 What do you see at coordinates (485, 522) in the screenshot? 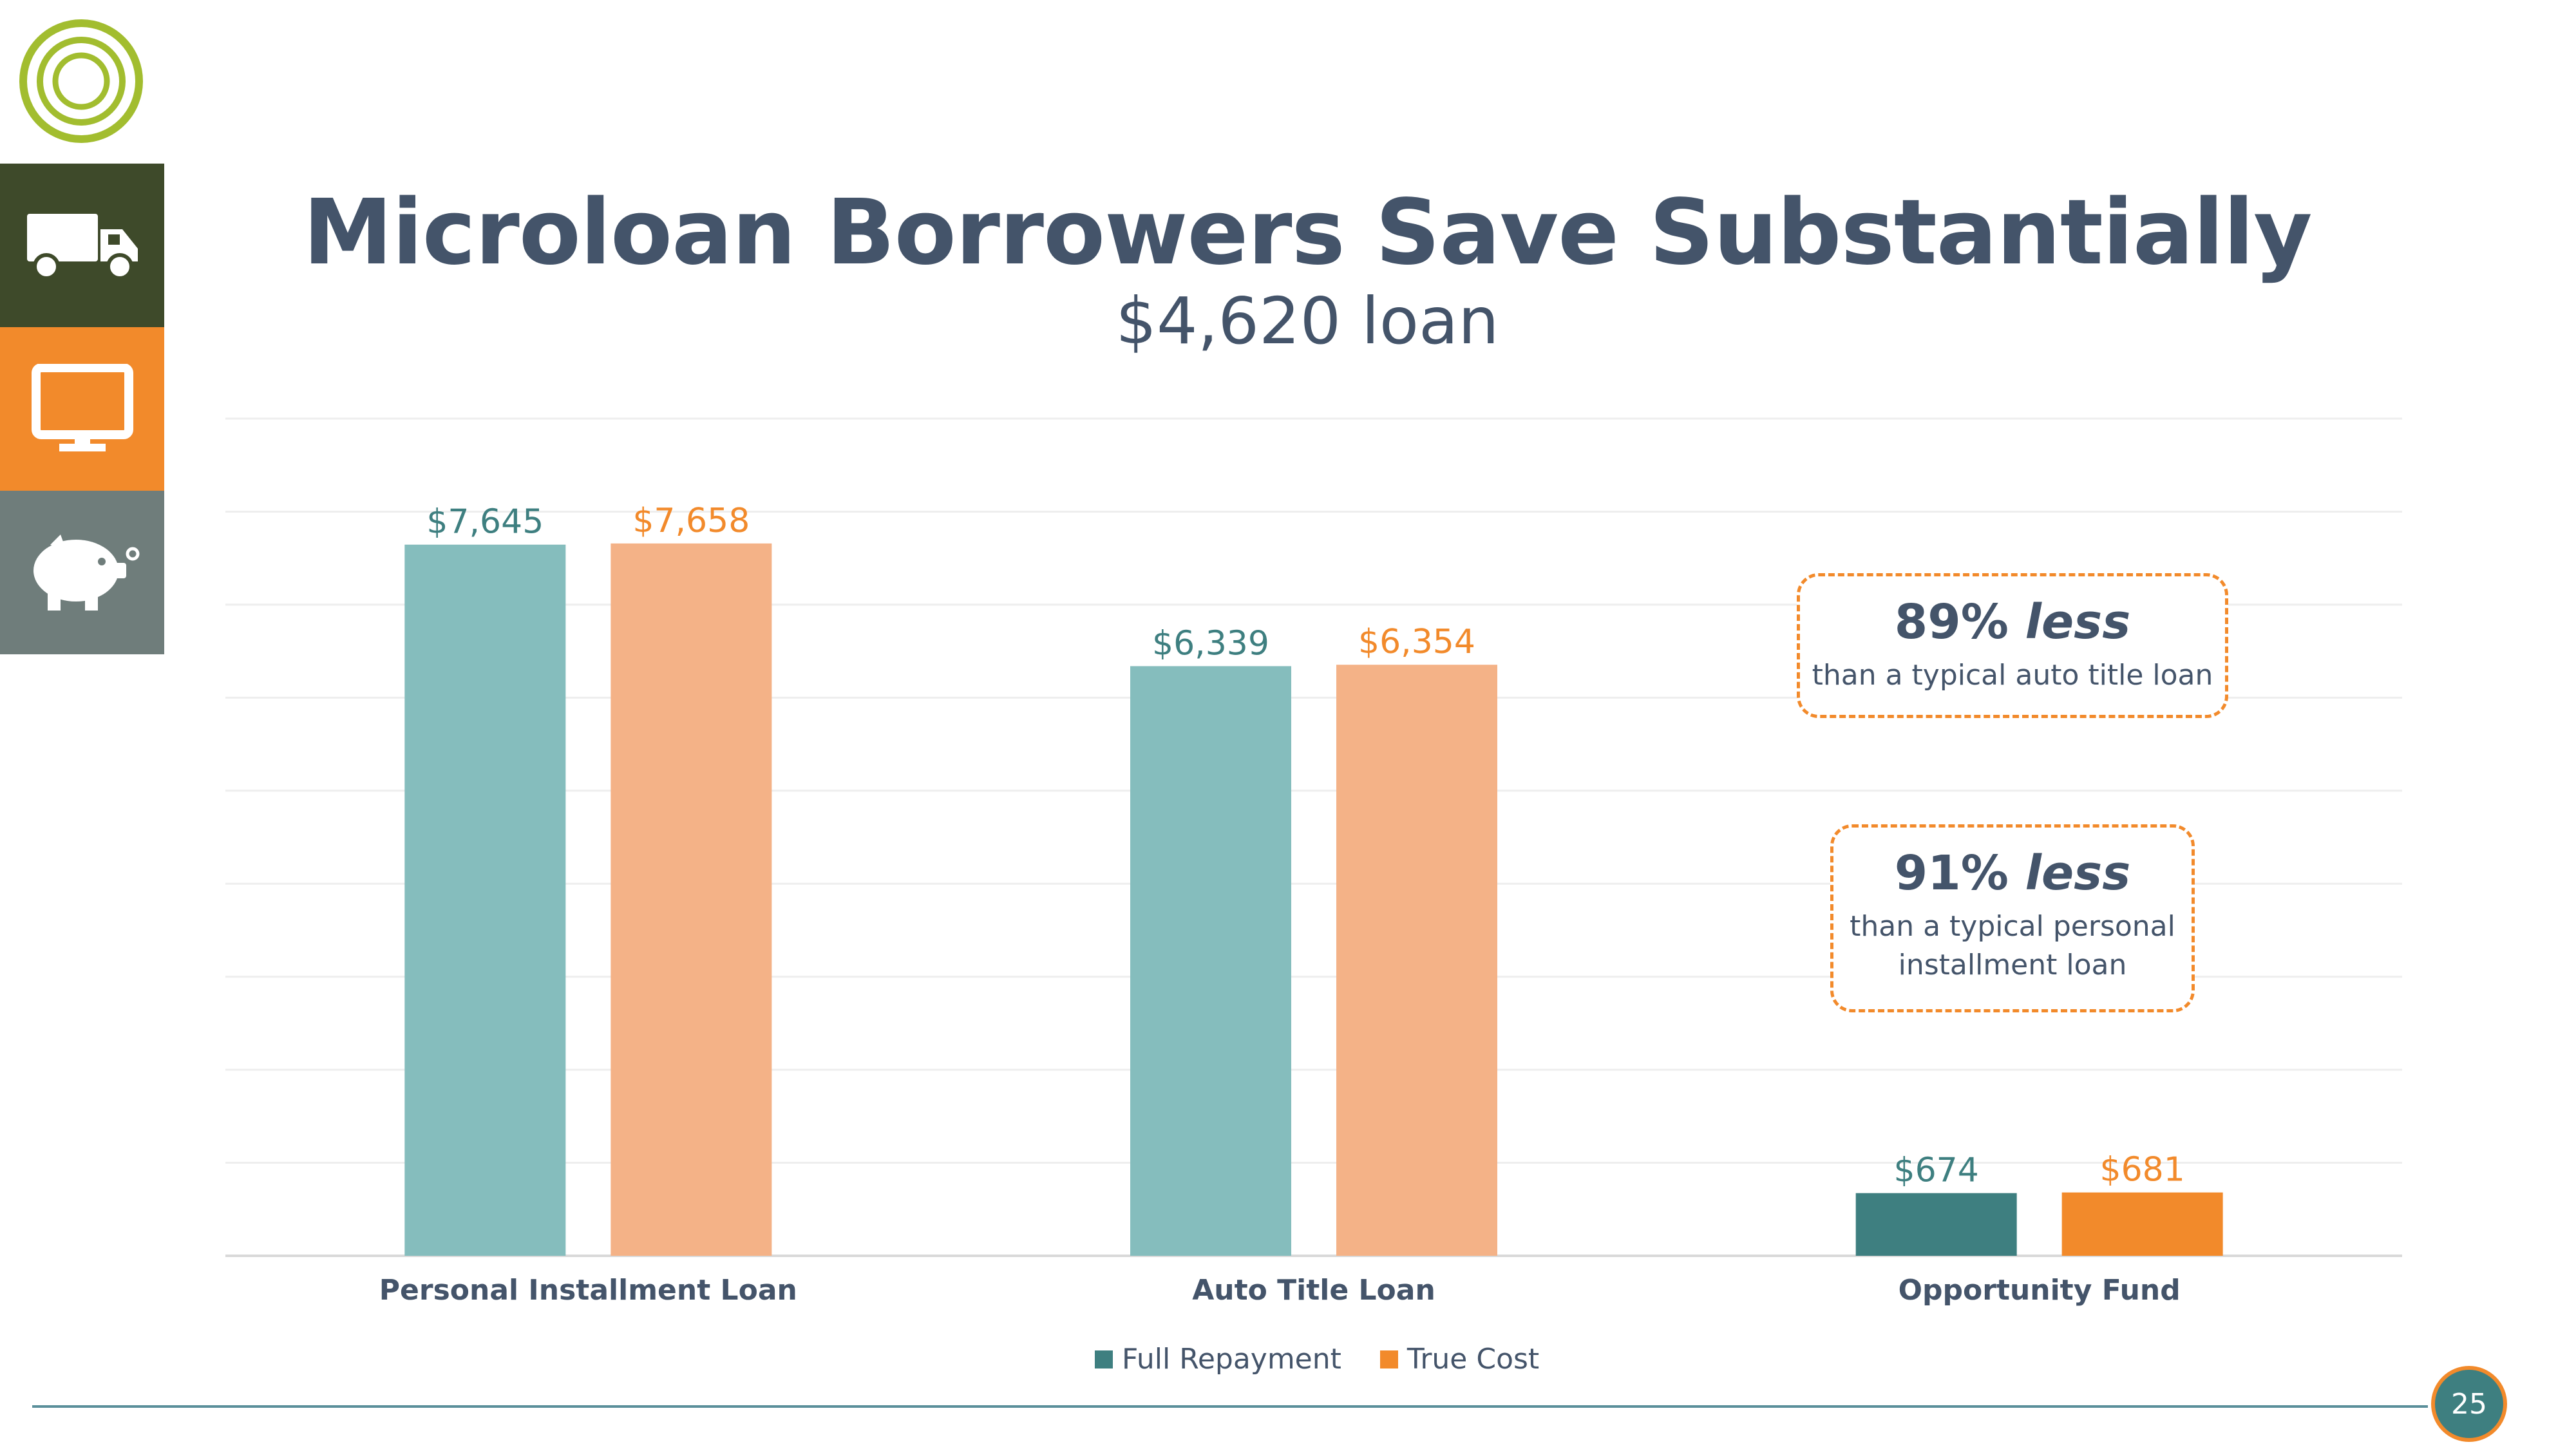
I see `data-label: $7,645` at bounding box center [485, 522].